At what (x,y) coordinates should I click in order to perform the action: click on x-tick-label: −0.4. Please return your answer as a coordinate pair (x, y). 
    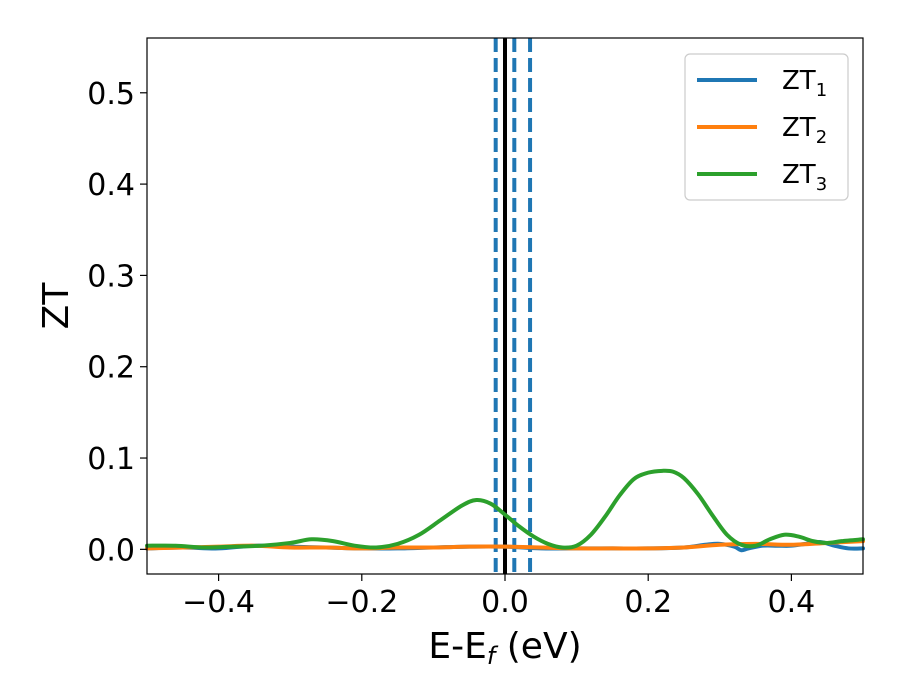
    Looking at the image, I should click on (218, 602).